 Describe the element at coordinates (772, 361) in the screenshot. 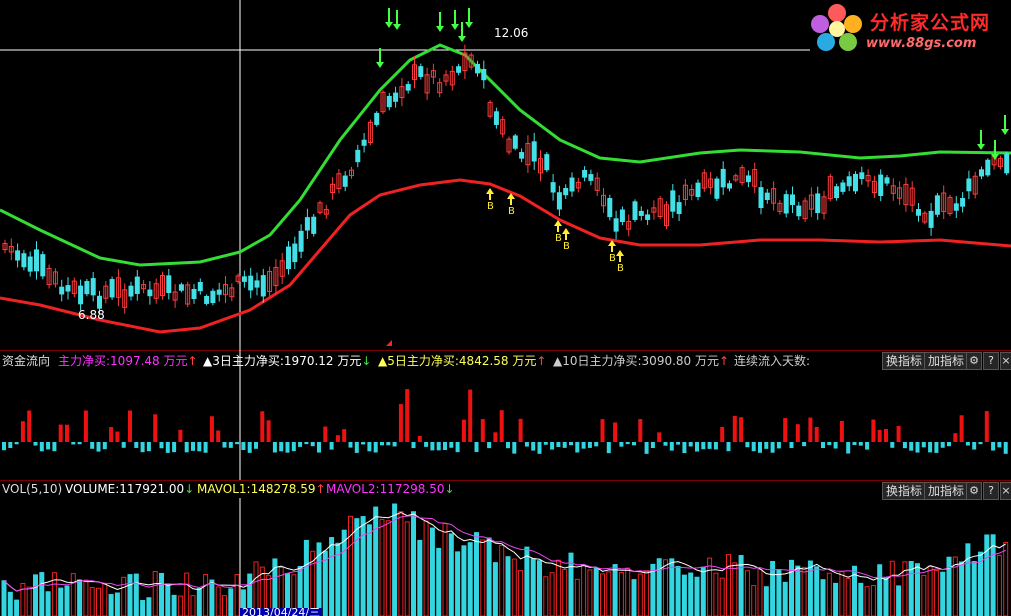

I see `fund-item-consecutive-days: 连续流入天数:` at that location.